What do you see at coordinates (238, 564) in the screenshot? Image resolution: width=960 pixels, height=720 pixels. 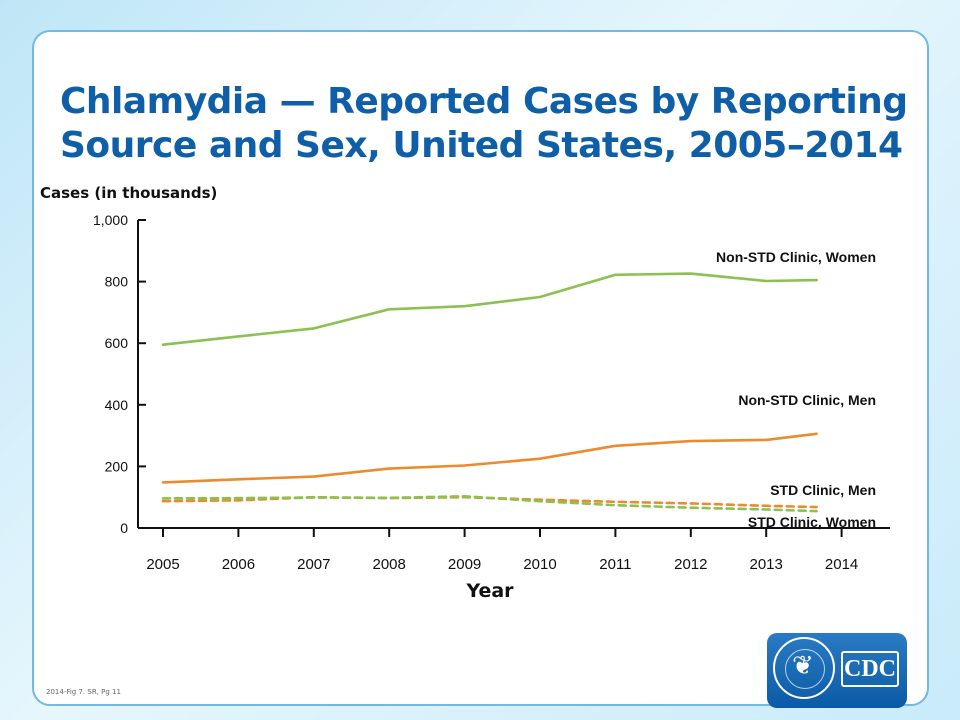 I see `x-tick-label: 2006` at bounding box center [238, 564].